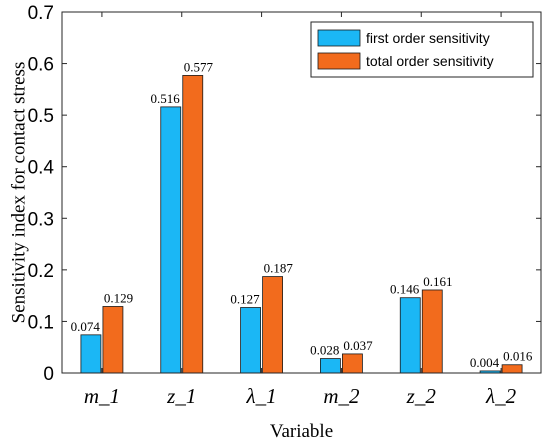 The width and height of the screenshot is (550, 443). I want to click on y-tick-label: 0.3, so click(41, 219).